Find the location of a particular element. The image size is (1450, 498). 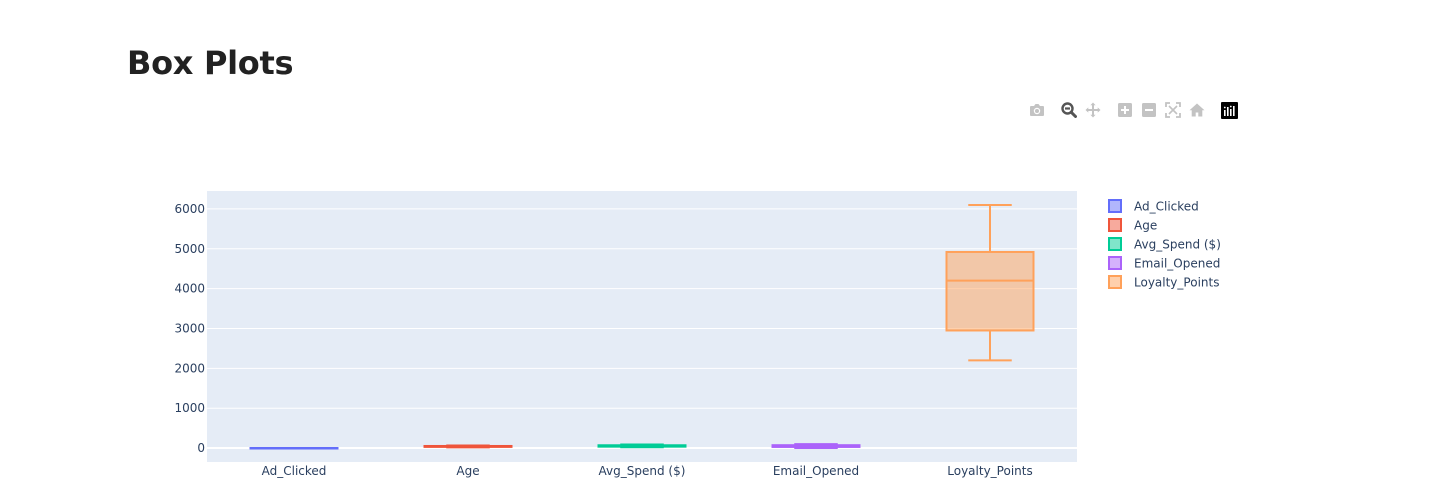

y-tick-label: 6000 is located at coordinates (189, 209).